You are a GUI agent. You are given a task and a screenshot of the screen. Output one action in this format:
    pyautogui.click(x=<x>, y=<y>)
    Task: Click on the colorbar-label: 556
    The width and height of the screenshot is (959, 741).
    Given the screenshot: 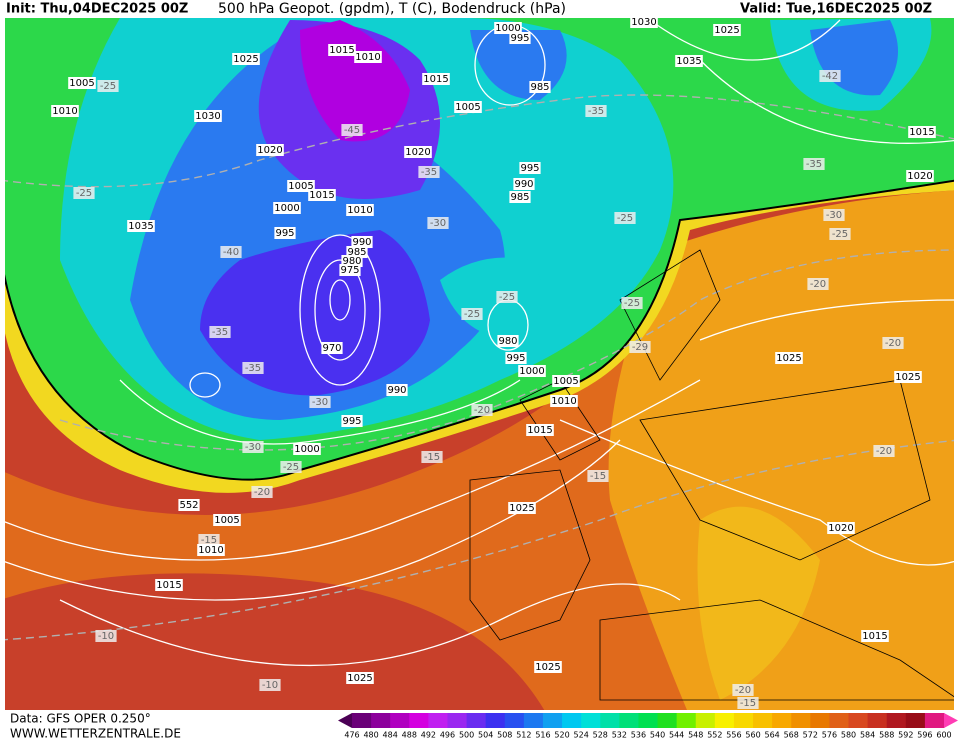 What is the action you would take?
    pyautogui.click(x=733, y=735)
    